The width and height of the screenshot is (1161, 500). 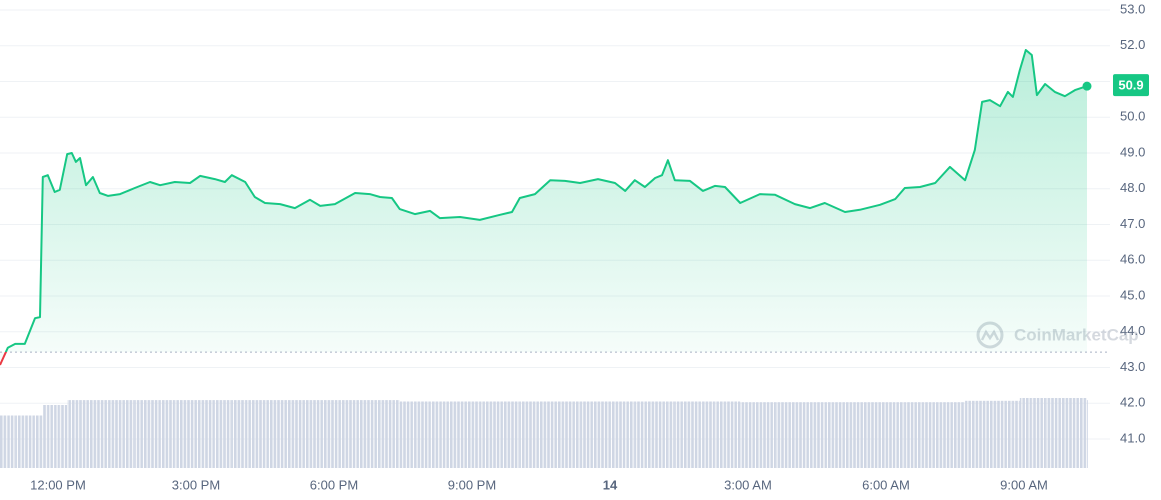 What do you see at coordinates (1132, 259) in the screenshot?
I see `y-tick-label: 46.0` at bounding box center [1132, 259].